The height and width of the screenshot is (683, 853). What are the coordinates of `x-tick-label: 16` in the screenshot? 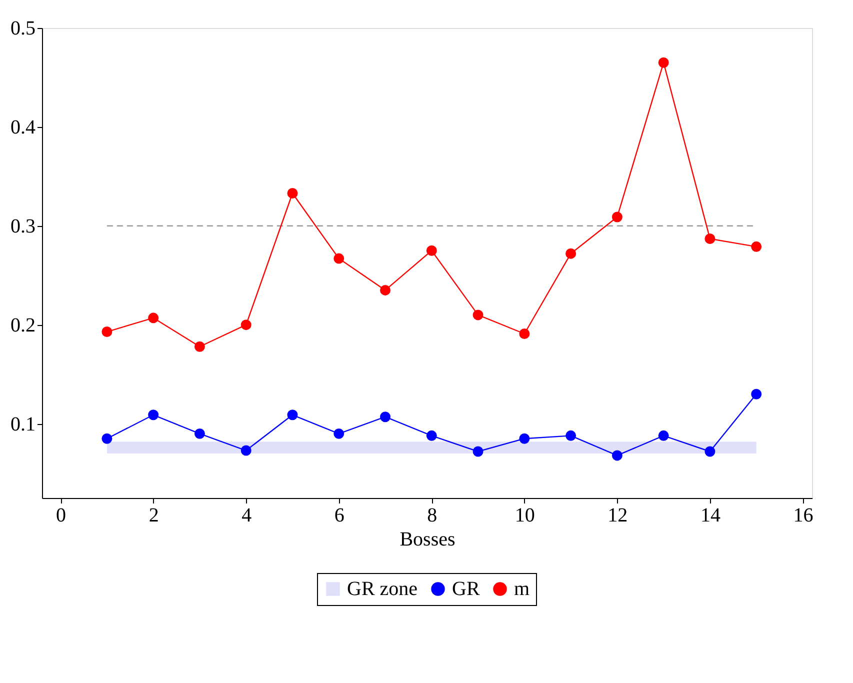 It's located at (803, 515).